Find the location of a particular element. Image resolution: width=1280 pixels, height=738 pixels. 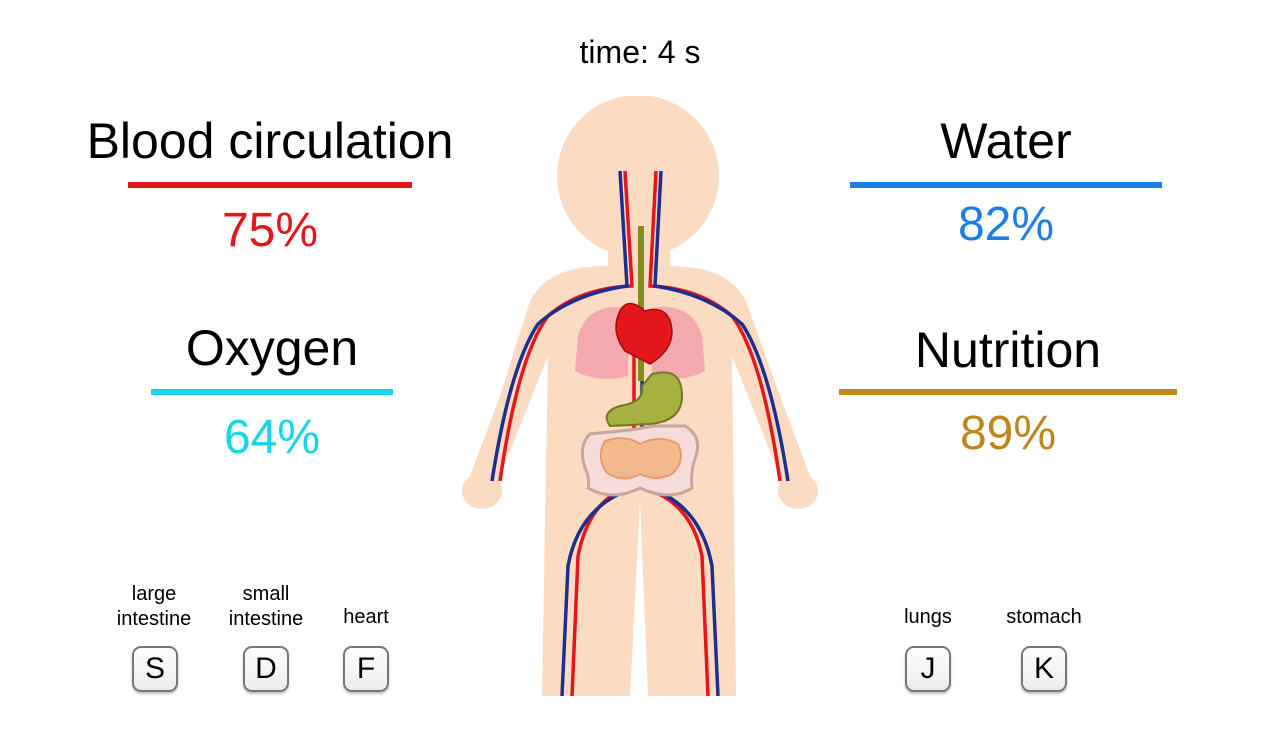

key-label-heart: heart is located at coordinates (366, 617).